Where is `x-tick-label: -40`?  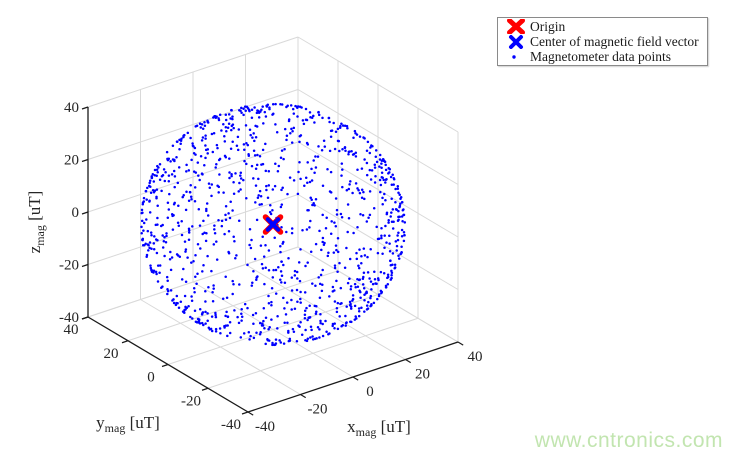
x-tick-label: -40 is located at coordinates (265, 427).